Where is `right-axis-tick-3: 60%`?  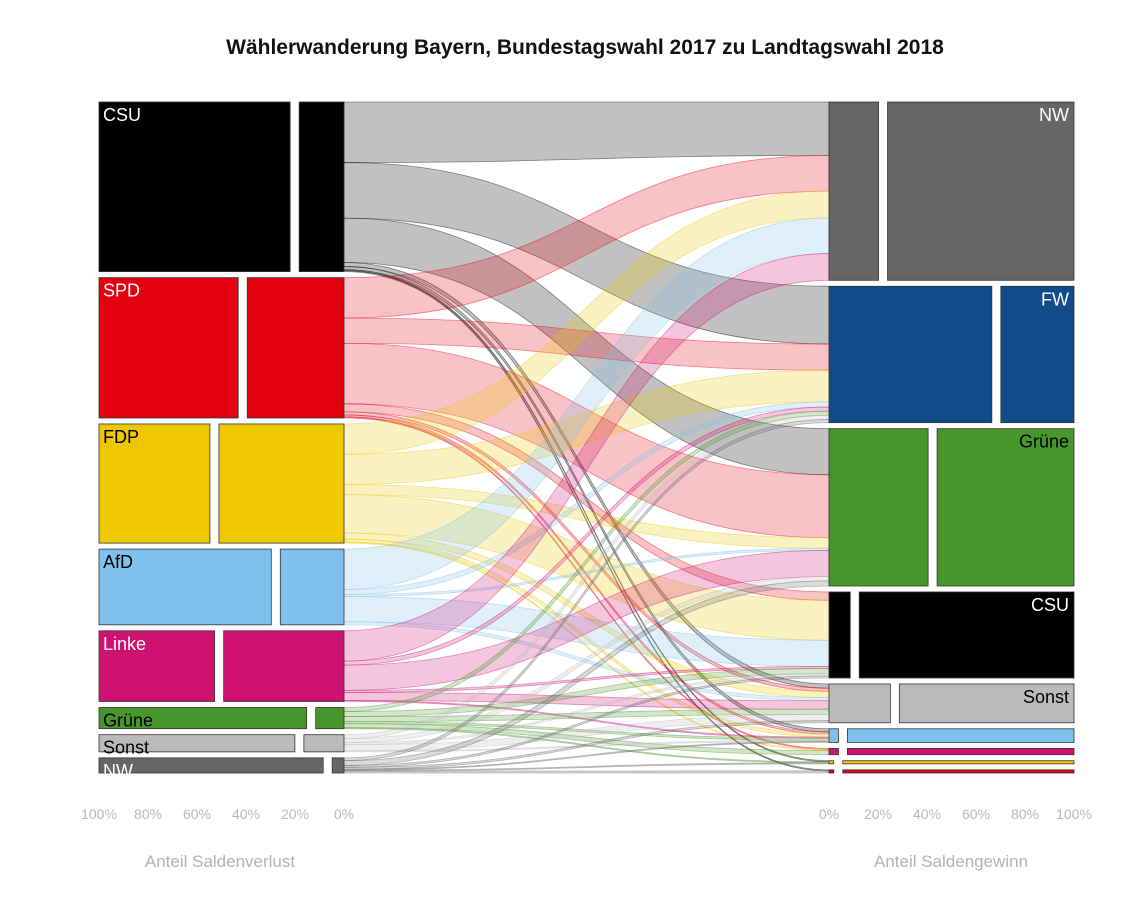
right-axis-tick-3: 60% is located at coordinates (976, 814).